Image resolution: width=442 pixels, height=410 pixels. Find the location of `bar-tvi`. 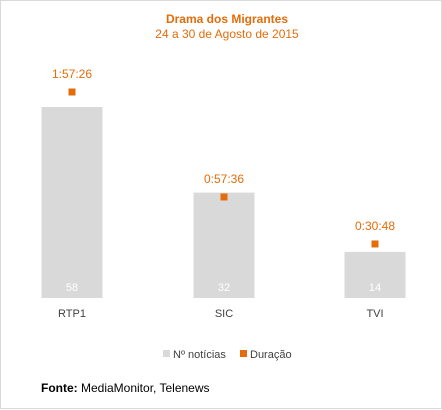

bar-tvi is located at coordinates (375, 274).